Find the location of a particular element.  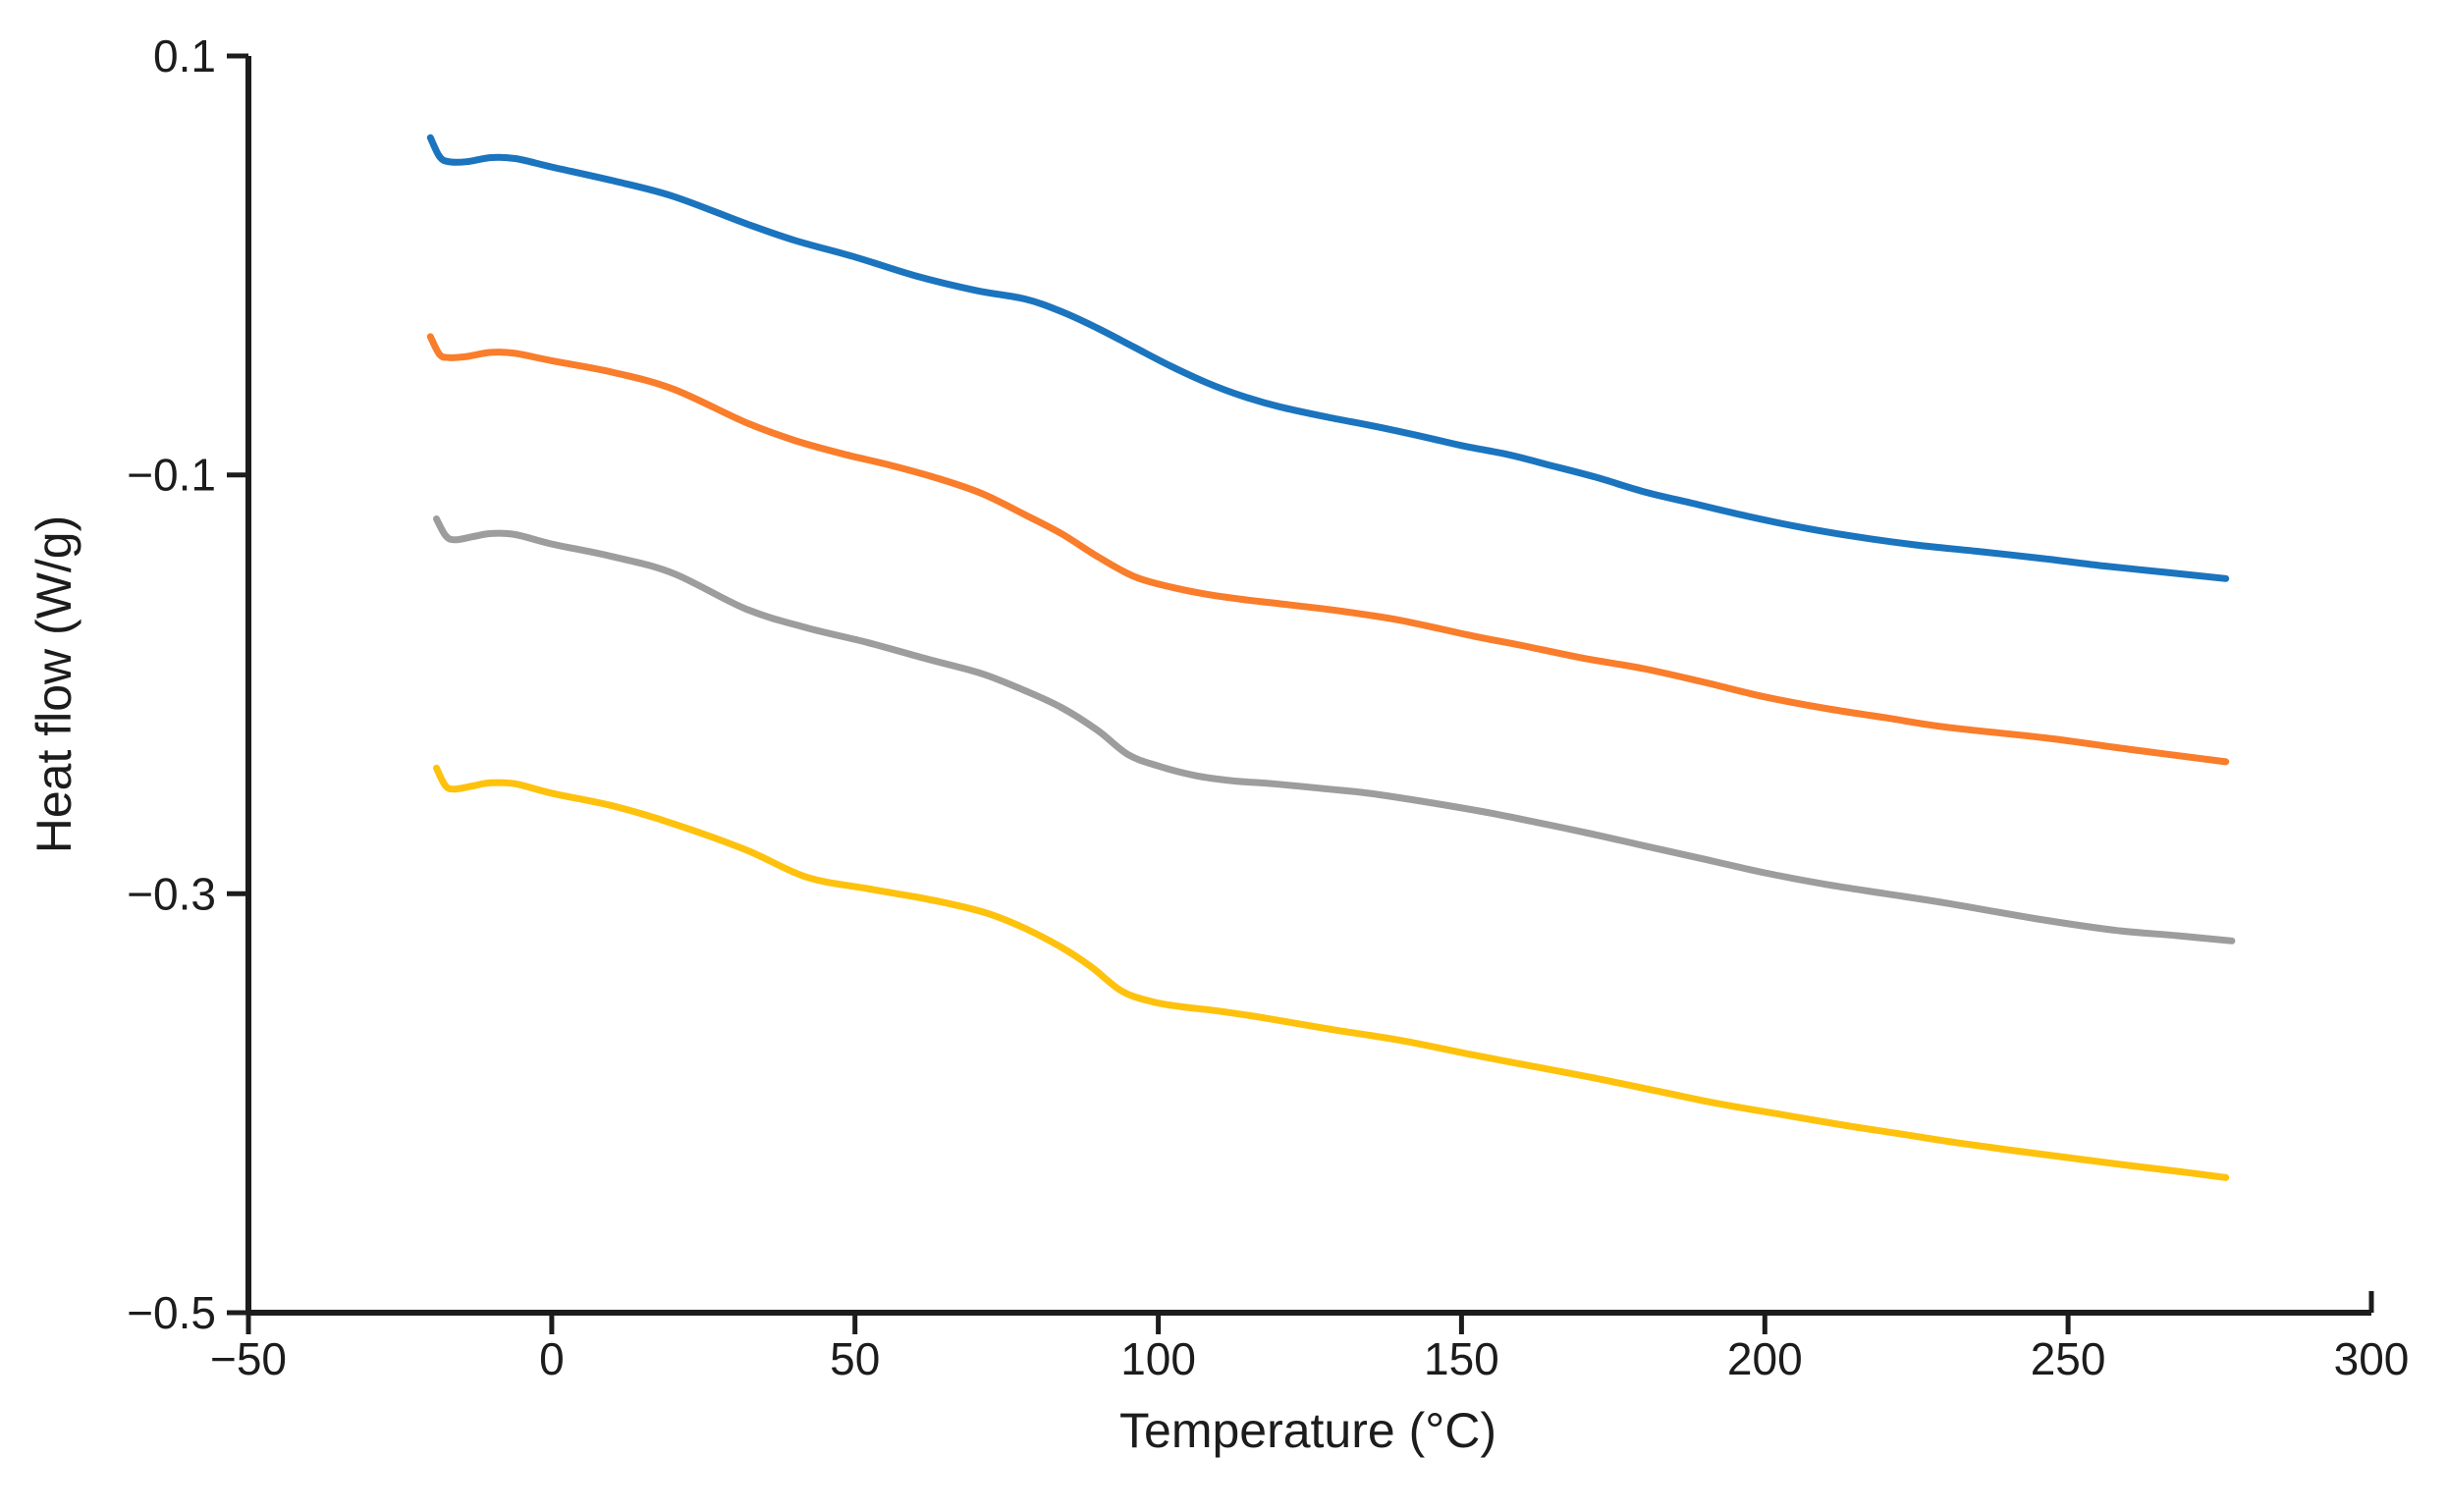

x-tick-label: 0 is located at coordinates (552, 1359).